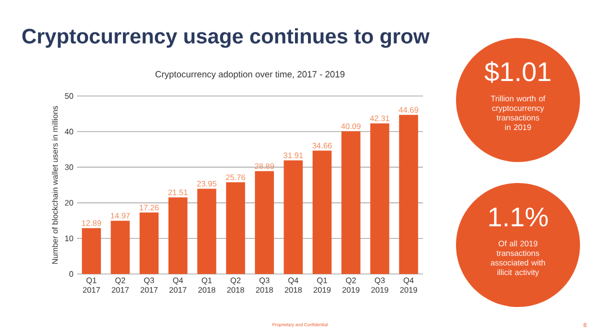 This screenshot has height=333, width=600. What do you see at coordinates (517, 72) in the screenshot?
I see `text: $1.01` at bounding box center [517, 72].